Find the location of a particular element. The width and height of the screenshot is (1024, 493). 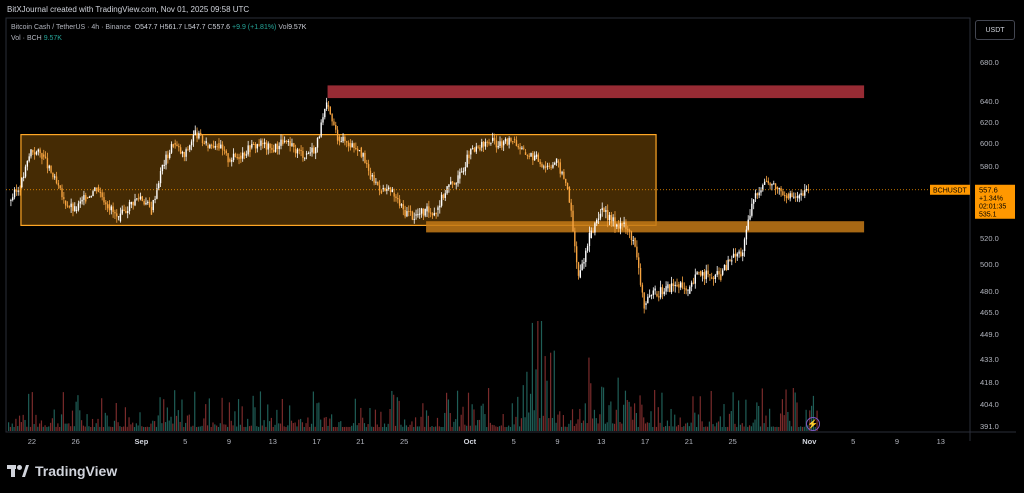

x-tick-label: Sep is located at coordinates (142, 441).